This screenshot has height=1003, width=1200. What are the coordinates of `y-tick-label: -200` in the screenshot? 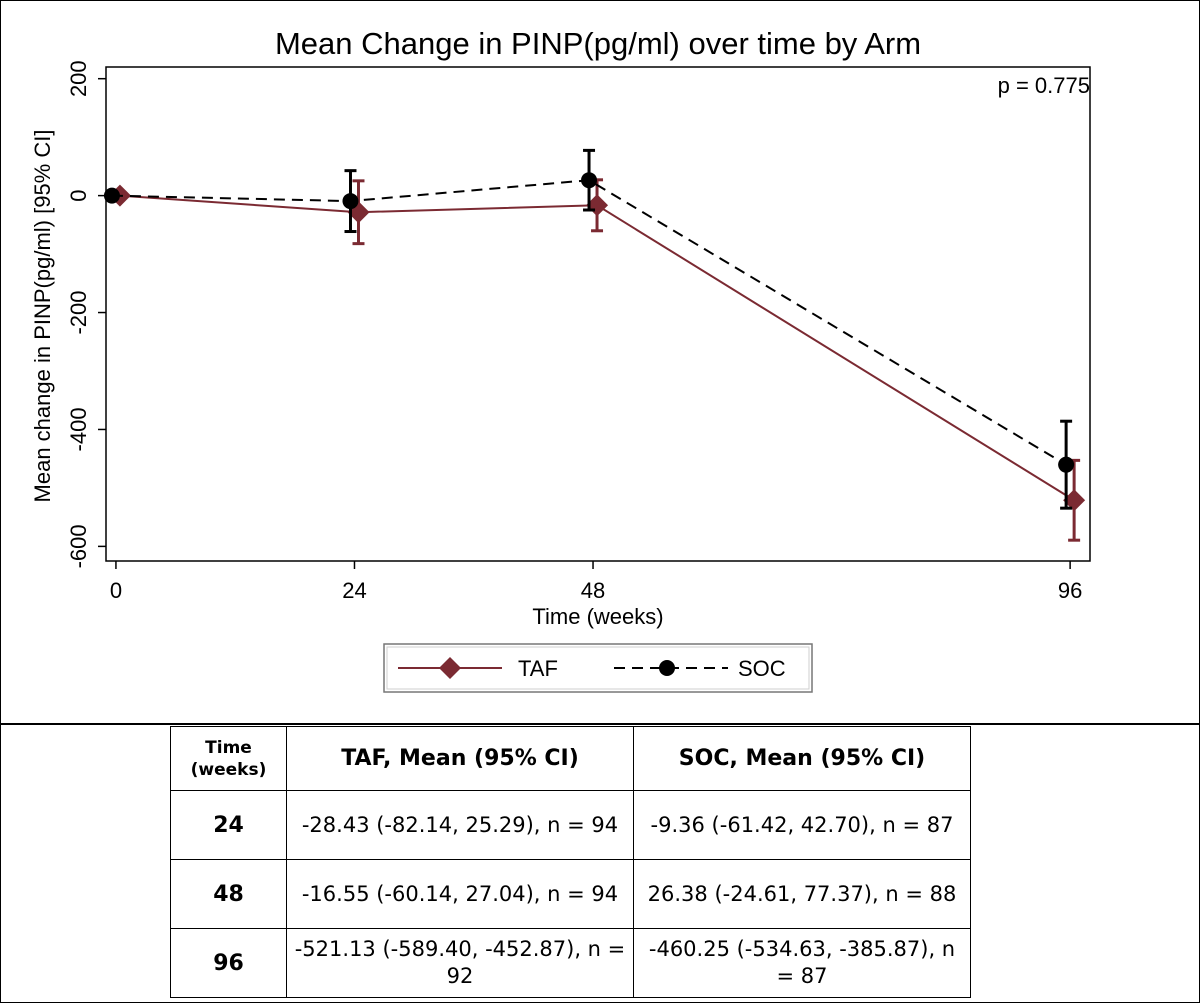 It's located at (78, 313).